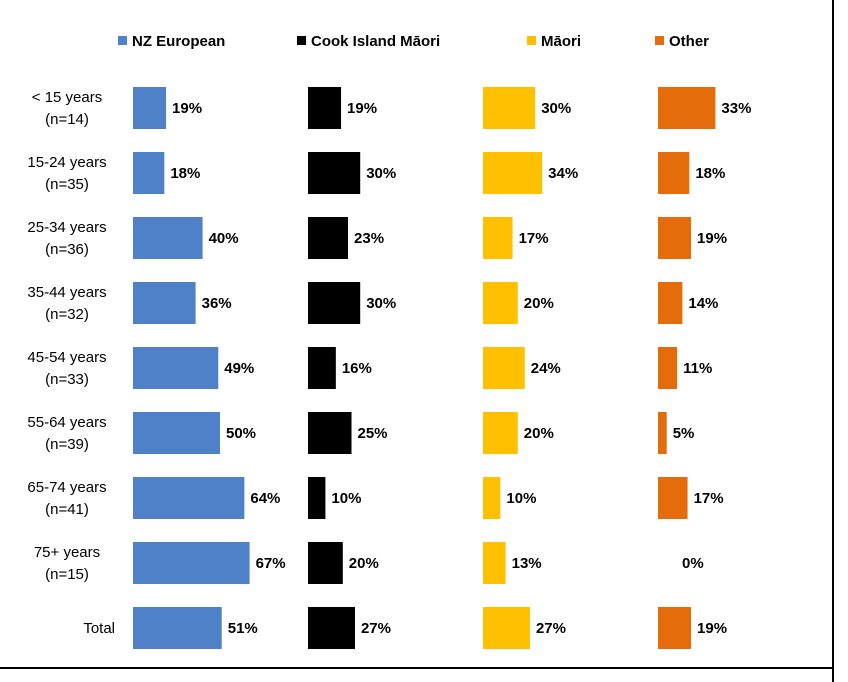 The height and width of the screenshot is (682, 848). I want to click on category-label-4: 45-54 years (n=33), so click(66, 368).